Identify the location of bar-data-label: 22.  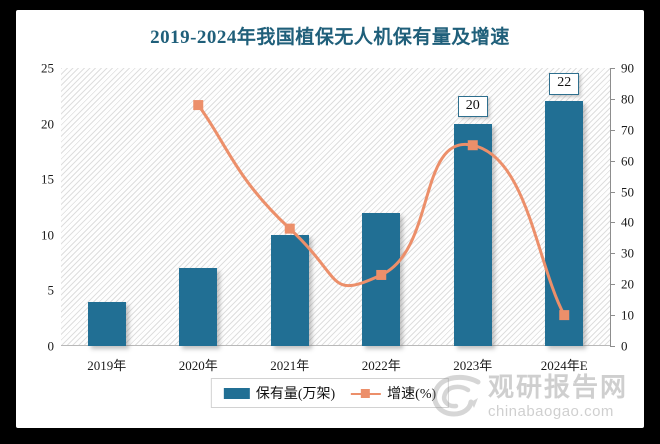
(564, 84).